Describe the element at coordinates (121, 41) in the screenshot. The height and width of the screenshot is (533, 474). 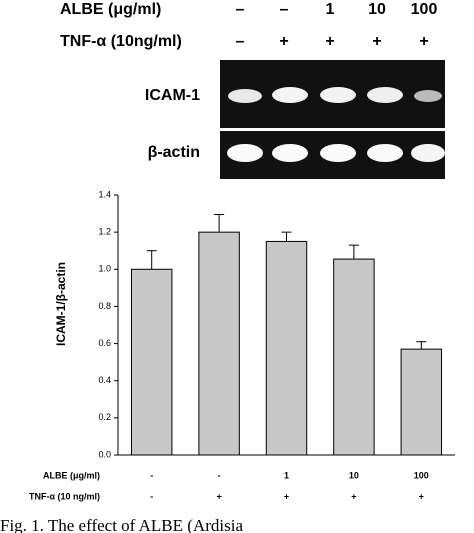
I see `row-label: TNF-α (10ng/ml)` at that location.